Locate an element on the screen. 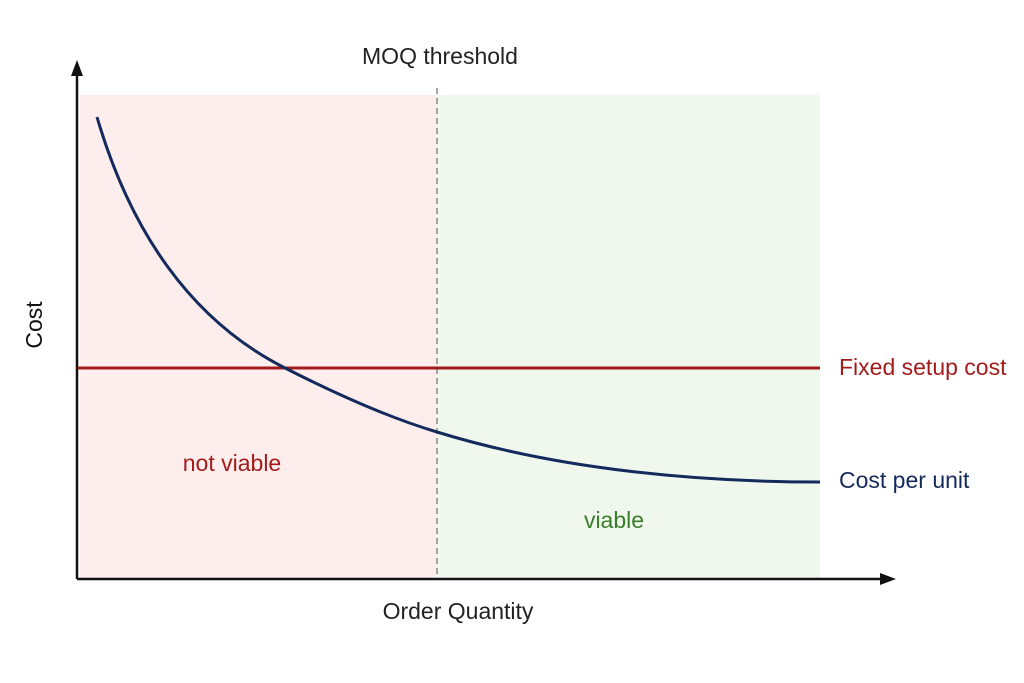 This screenshot has width=1024, height=683. not-viable-label: not viable is located at coordinates (232, 463).